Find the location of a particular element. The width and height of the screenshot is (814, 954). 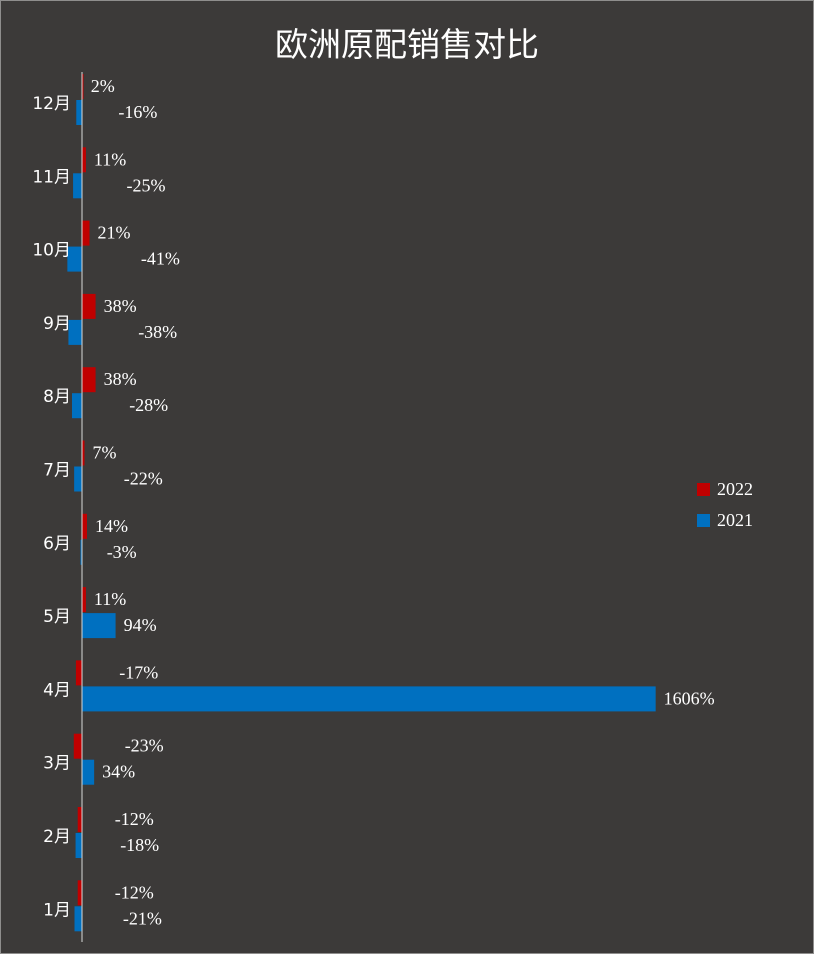

bar-2022-10月 is located at coordinates (86, 233).